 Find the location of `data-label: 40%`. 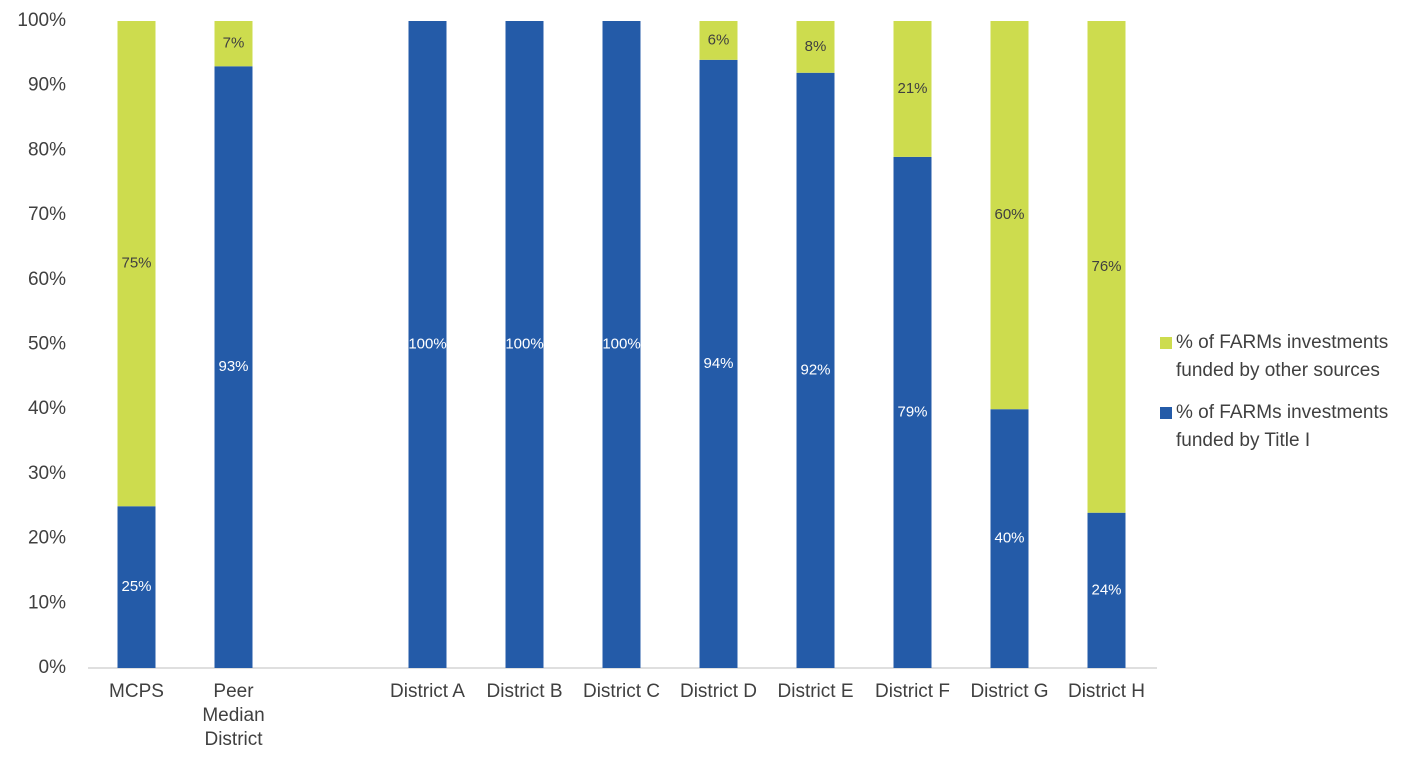

data-label: 40% is located at coordinates (1009, 538).